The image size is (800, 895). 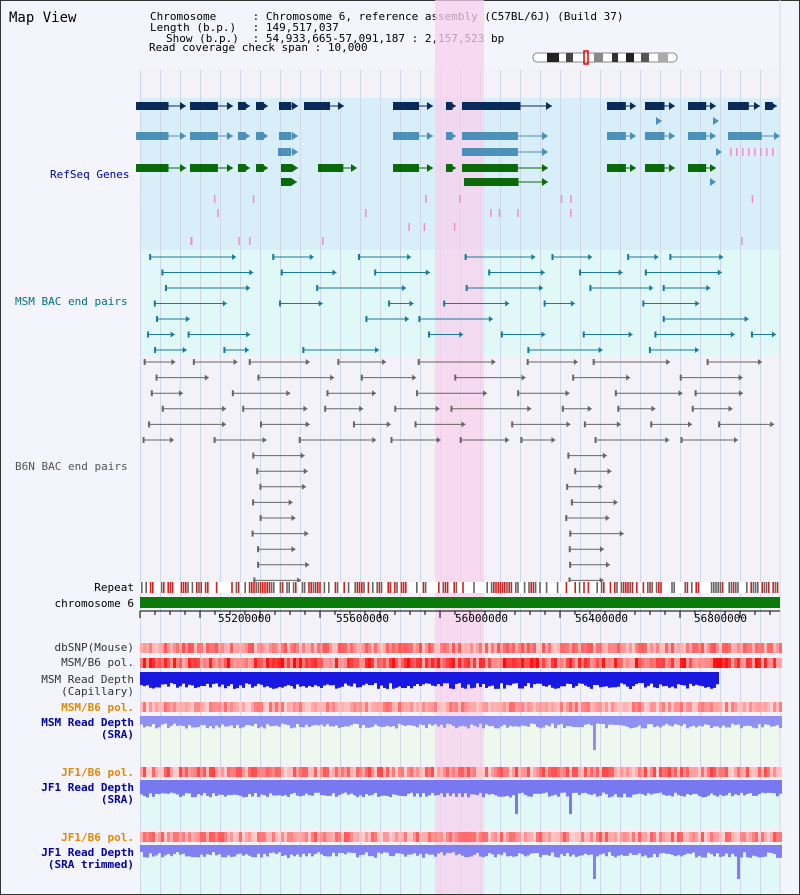 I want to click on repeat-track, so click(x=460, y=587).